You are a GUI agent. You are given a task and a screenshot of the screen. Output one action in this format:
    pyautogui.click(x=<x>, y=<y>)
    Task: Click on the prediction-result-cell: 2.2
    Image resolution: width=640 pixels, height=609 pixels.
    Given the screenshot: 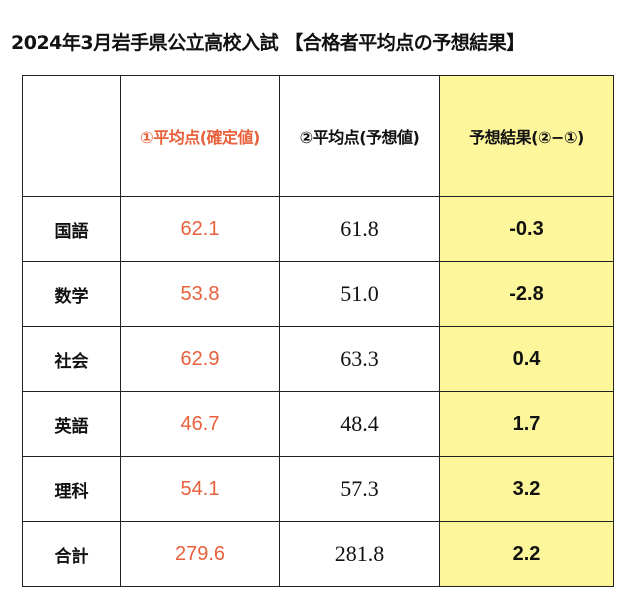 What is the action you would take?
    pyautogui.click(x=526, y=554)
    